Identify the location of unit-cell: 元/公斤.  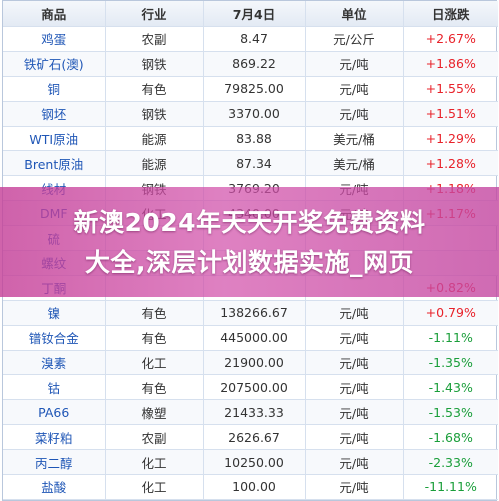
(354, 39).